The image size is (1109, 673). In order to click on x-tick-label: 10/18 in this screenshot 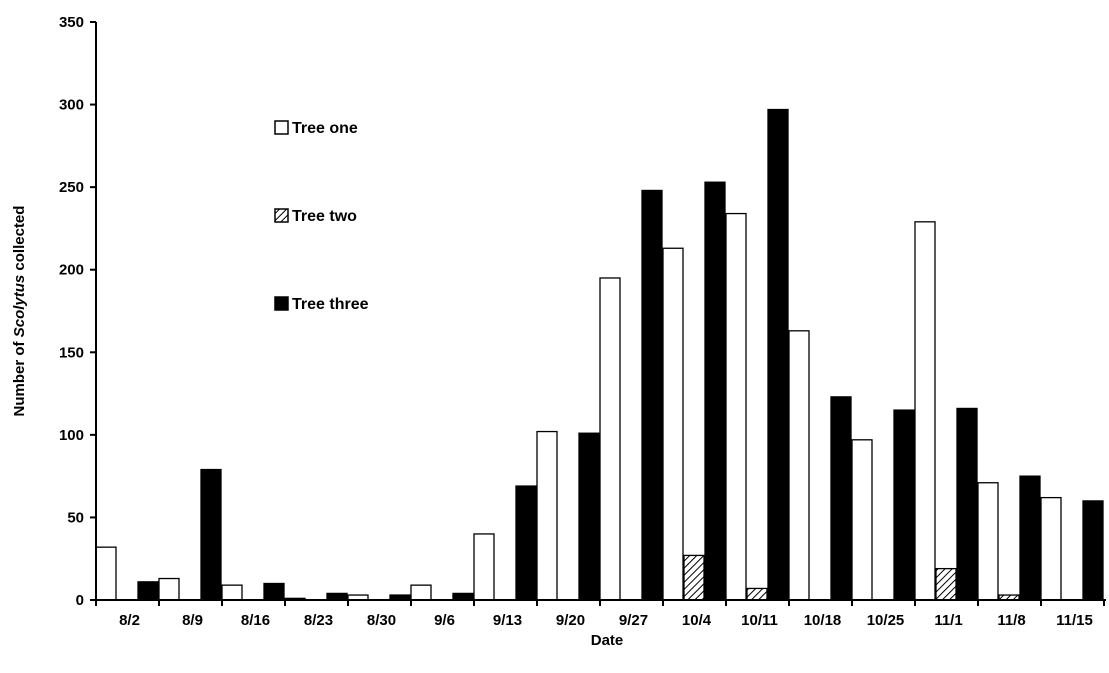, I will do `click(823, 620)`.